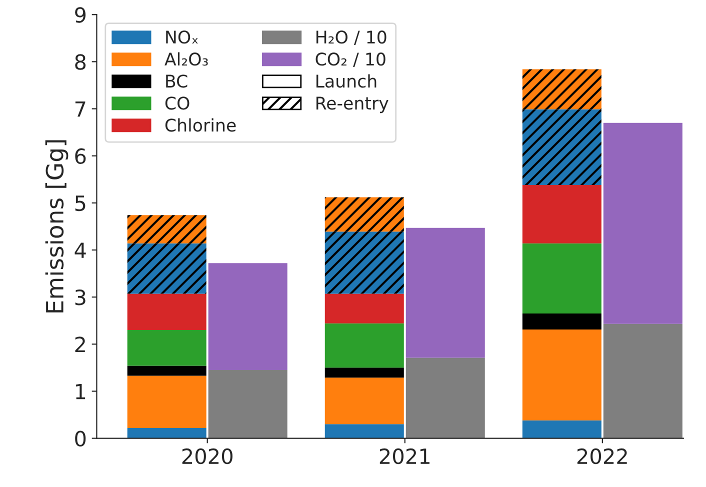 Image resolution: width=706 pixels, height=487 pixels. Describe the element at coordinates (80, 204) in the screenshot. I see `y-tick-label: 5` at that location.